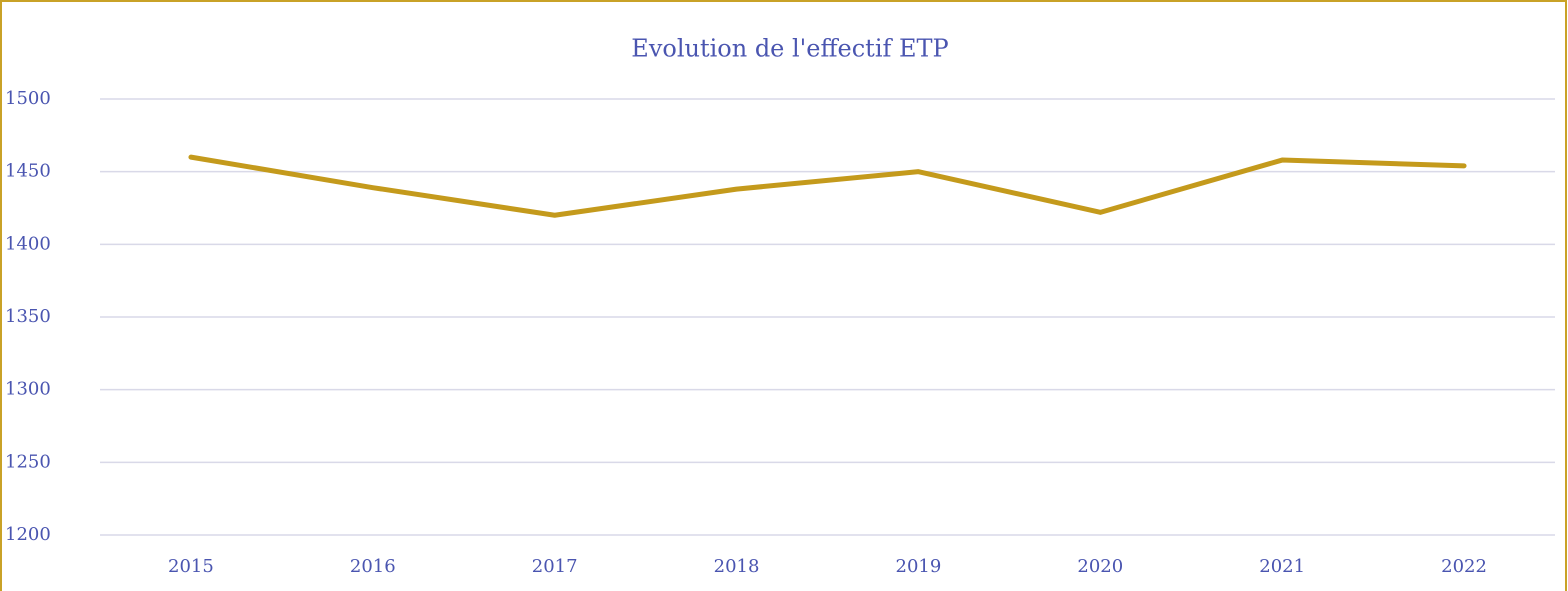  What do you see at coordinates (789, 49) in the screenshot?
I see `chart-title: Evolution de l'effectif ETP` at bounding box center [789, 49].